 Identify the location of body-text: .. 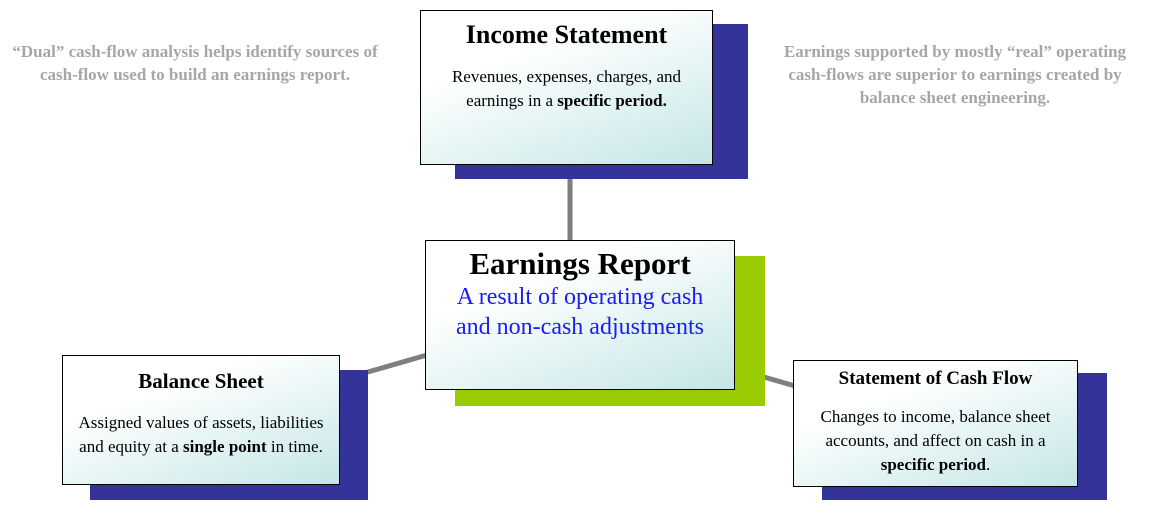
(988, 464).